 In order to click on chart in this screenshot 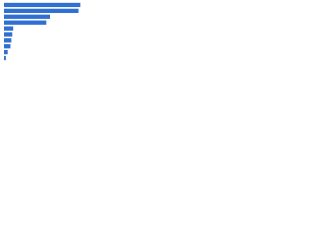, I will do `click(42, 31)`.